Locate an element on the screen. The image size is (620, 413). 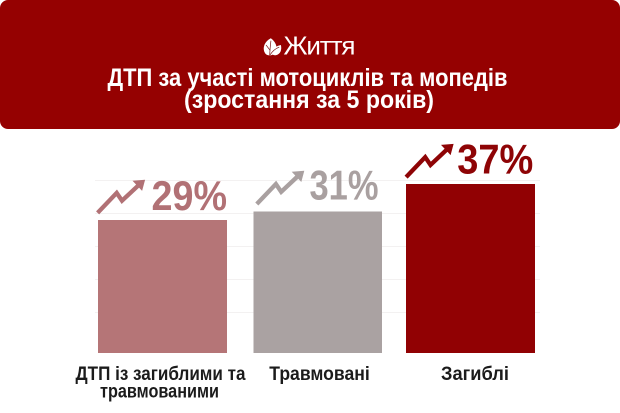
svg-text: 31% is located at coordinates (344, 184).